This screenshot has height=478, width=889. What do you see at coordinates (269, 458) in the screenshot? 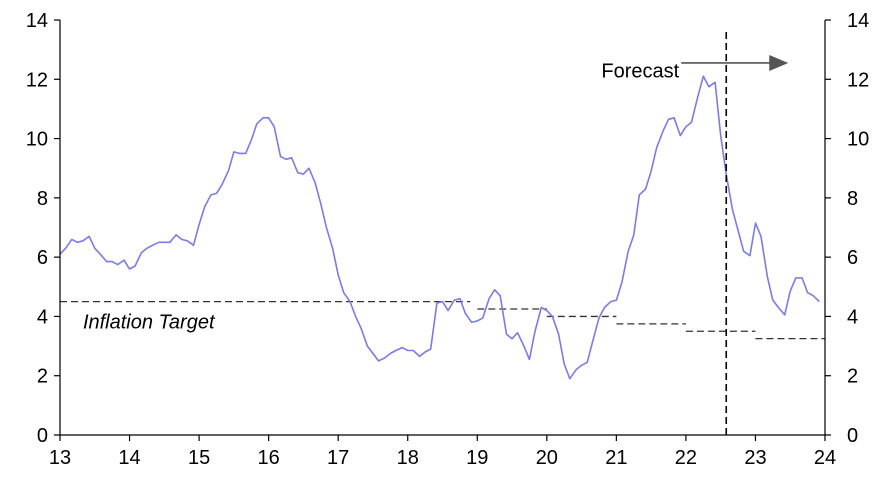
I see `x-tick-label: 16` at bounding box center [269, 458].